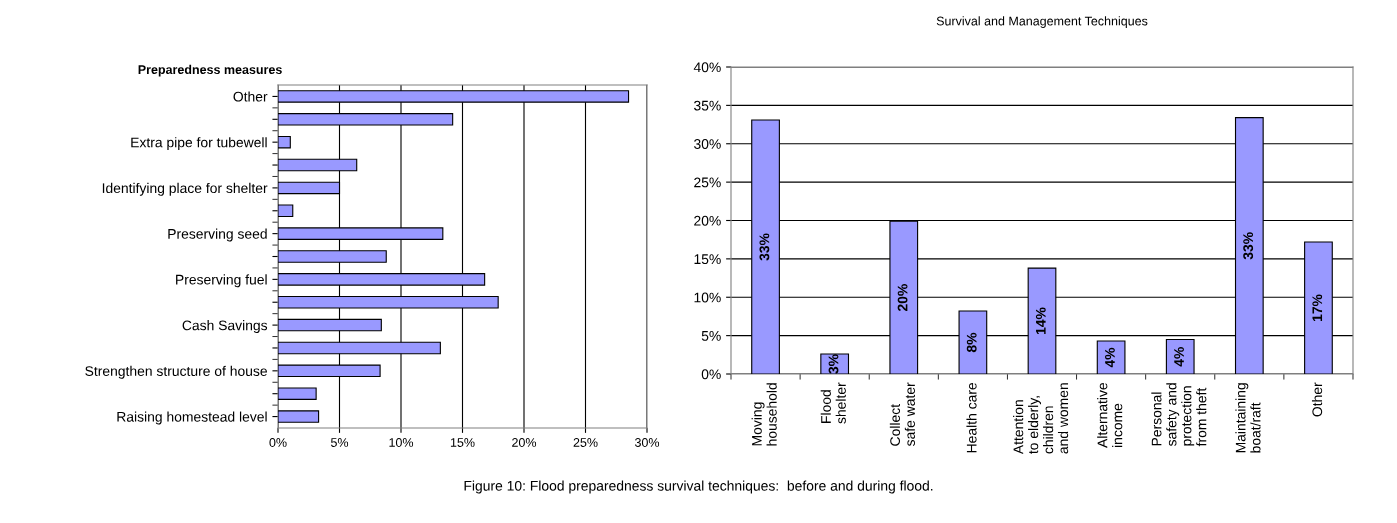  Describe the element at coordinates (225, 327) in the screenshot. I see `y-tick-label: Cash Savings` at that location.